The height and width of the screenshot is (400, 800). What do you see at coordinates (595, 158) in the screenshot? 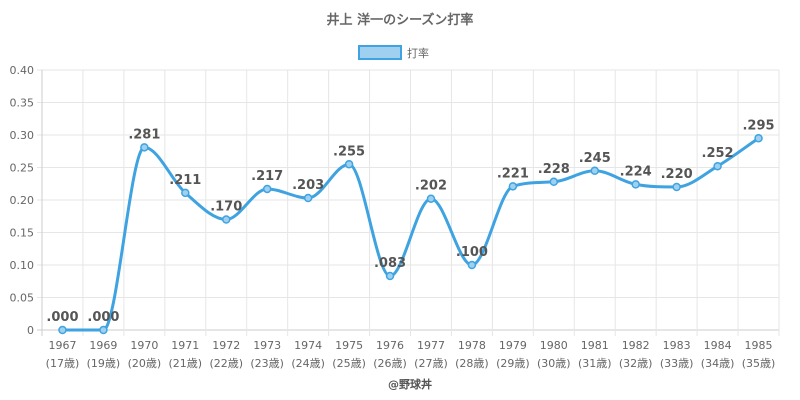
I see `data-label: .245` at bounding box center [595, 158].